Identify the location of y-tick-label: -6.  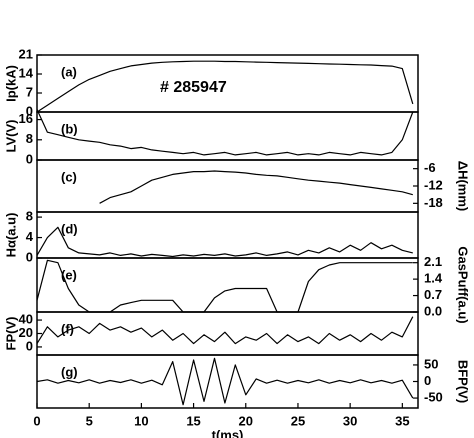
(430, 167).